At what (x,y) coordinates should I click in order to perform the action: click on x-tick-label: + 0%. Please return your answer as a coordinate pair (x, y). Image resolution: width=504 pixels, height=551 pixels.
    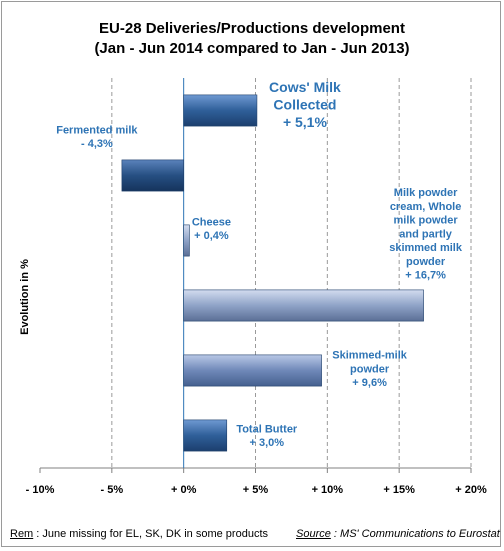
    Looking at the image, I should click on (184, 490).